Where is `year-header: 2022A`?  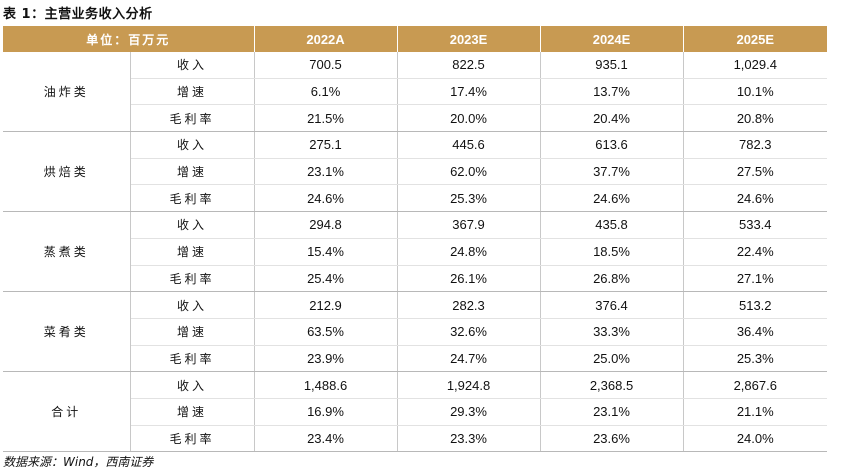 year-header: 2022A is located at coordinates (326, 39).